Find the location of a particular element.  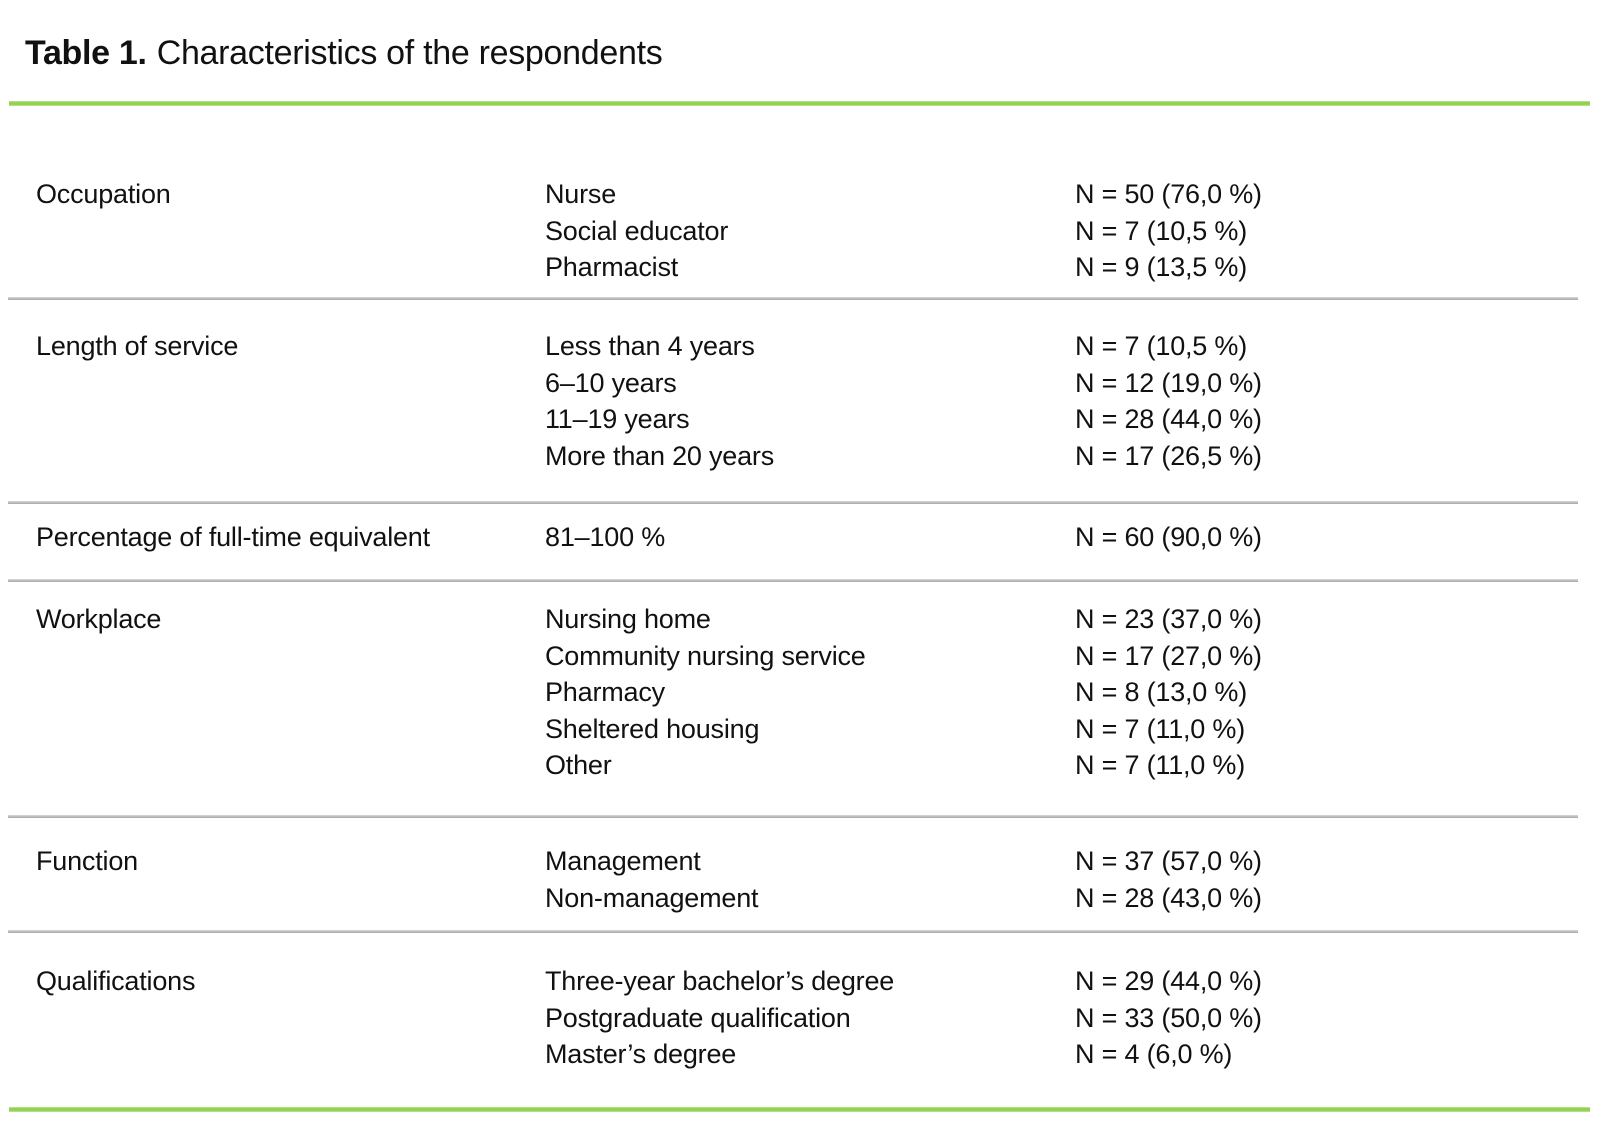

table-row: Other N = 7 (11,0 %) is located at coordinates (1060, 765).